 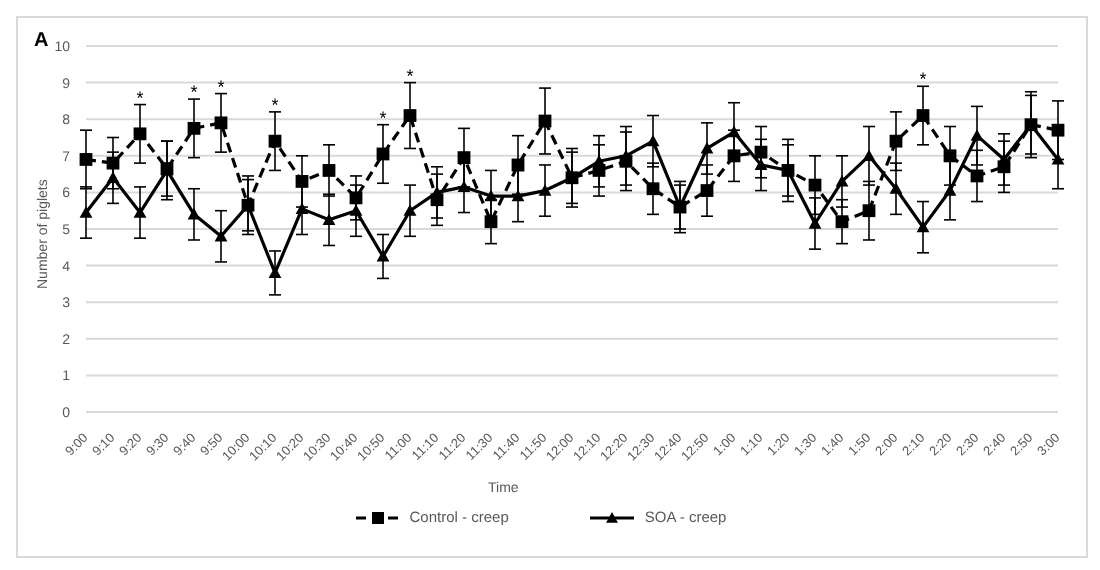 What do you see at coordinates (41, 41) in the screenshot?
I see `chart-title: A` at bounding box center [41, 41].